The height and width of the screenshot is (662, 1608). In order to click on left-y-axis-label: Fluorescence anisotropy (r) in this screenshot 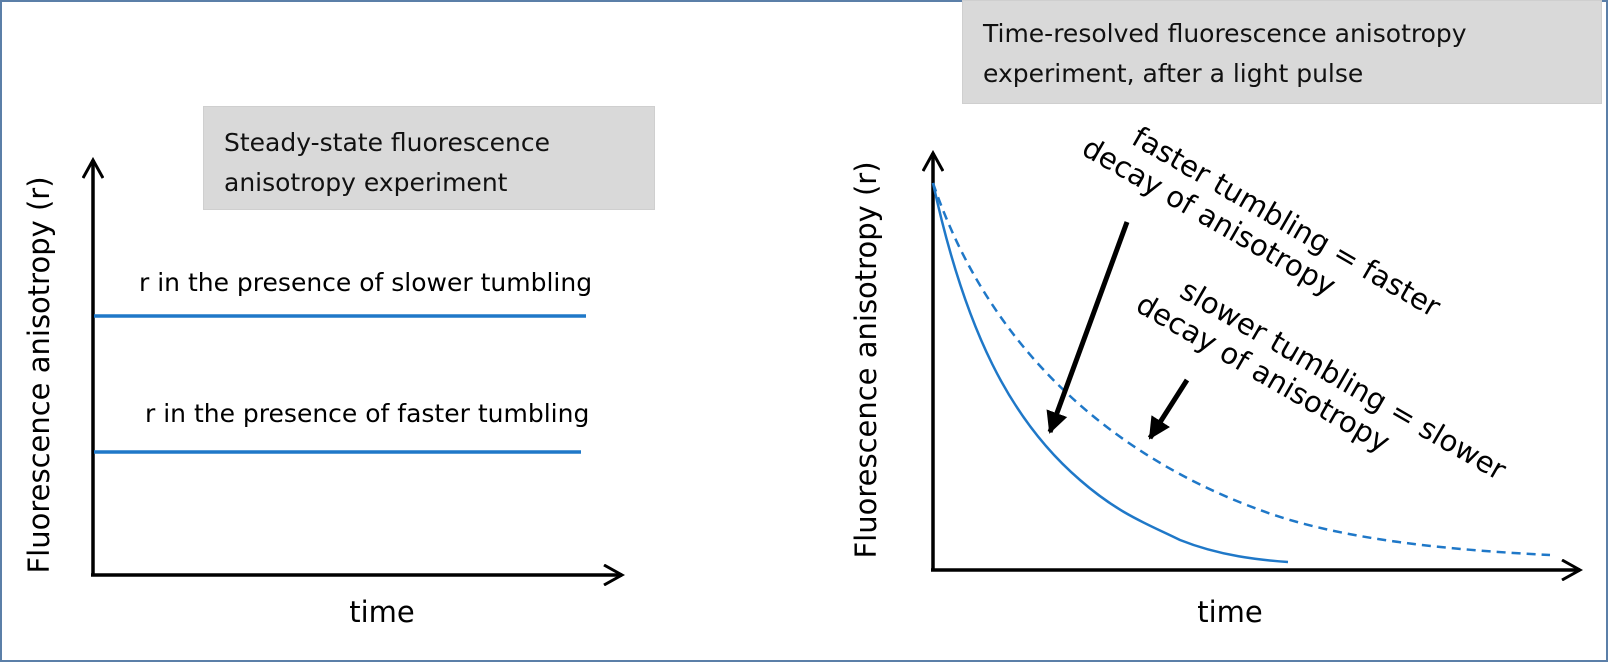, I will do `click(39, 374)`.